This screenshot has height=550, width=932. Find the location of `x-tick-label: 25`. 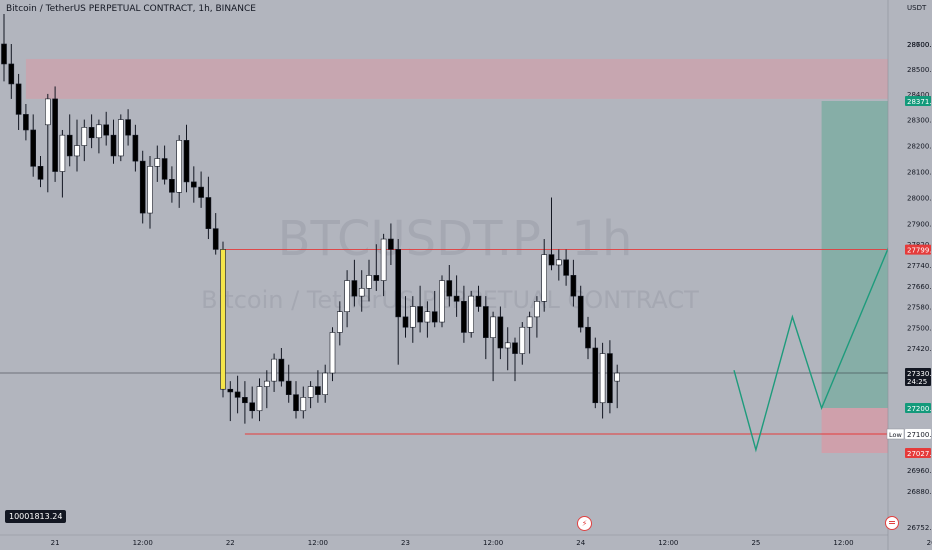

x-tick-label: 25 is located at coordinates (755, 543).